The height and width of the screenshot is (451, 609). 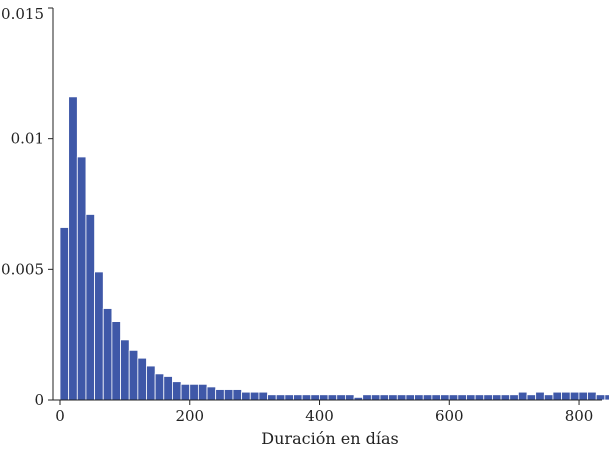 I want to click on x-tick-label: 200, so click(x=189, y=416).